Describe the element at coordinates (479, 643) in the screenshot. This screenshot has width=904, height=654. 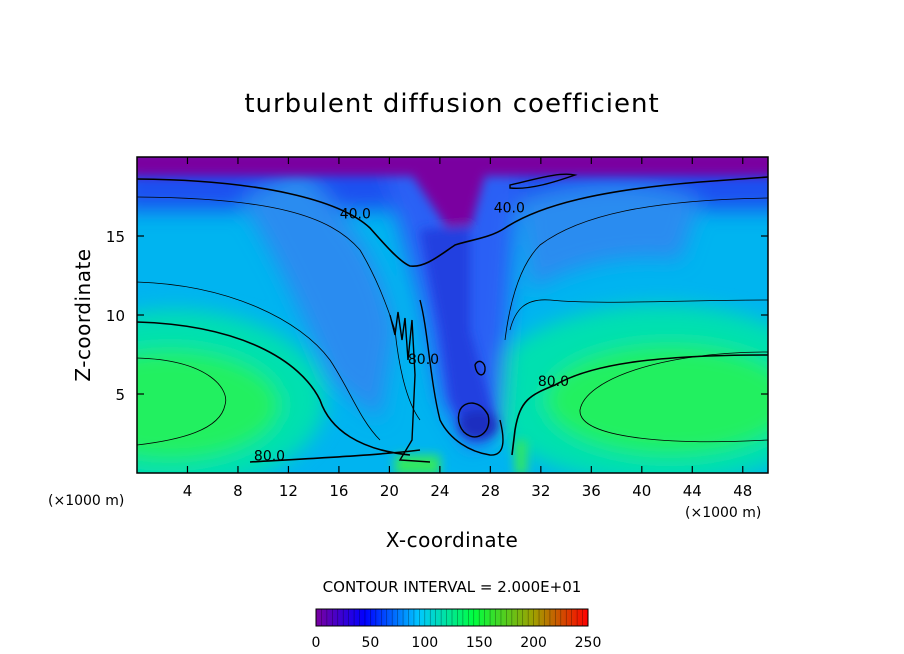
I see `colorbar-tick-label: 150` at that location.